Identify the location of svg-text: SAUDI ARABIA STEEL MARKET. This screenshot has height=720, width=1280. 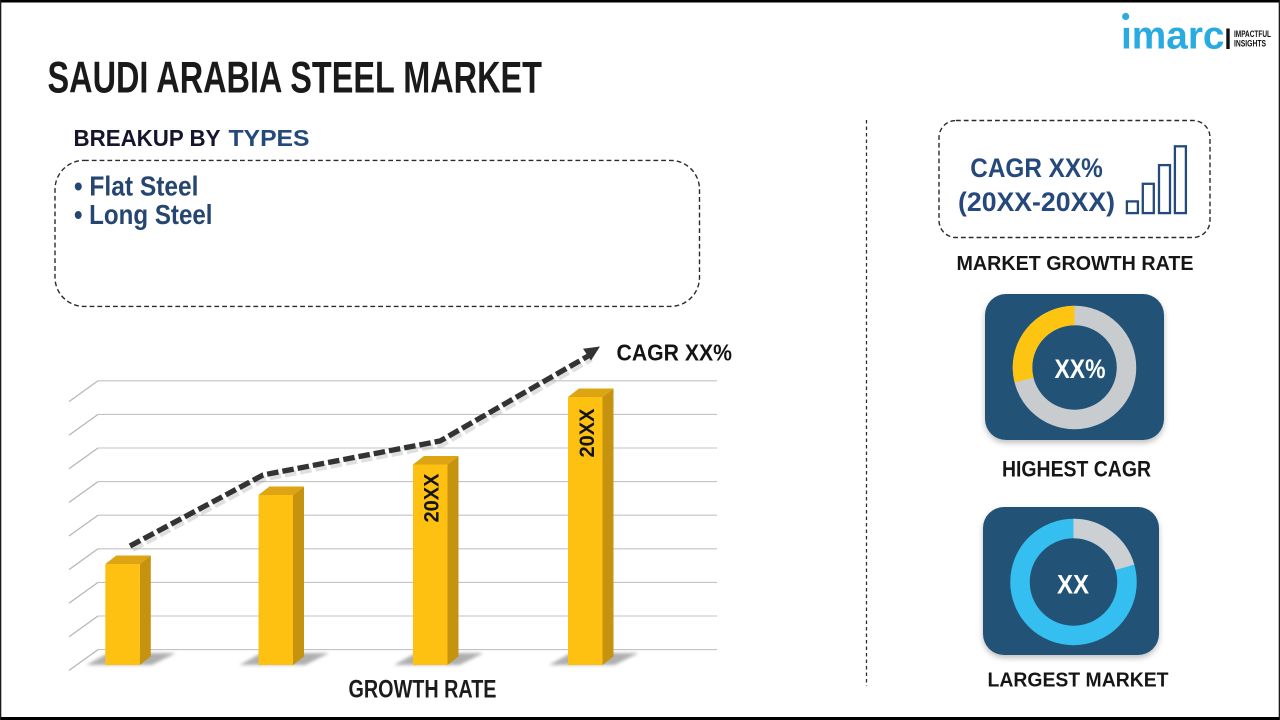
(295, 78).